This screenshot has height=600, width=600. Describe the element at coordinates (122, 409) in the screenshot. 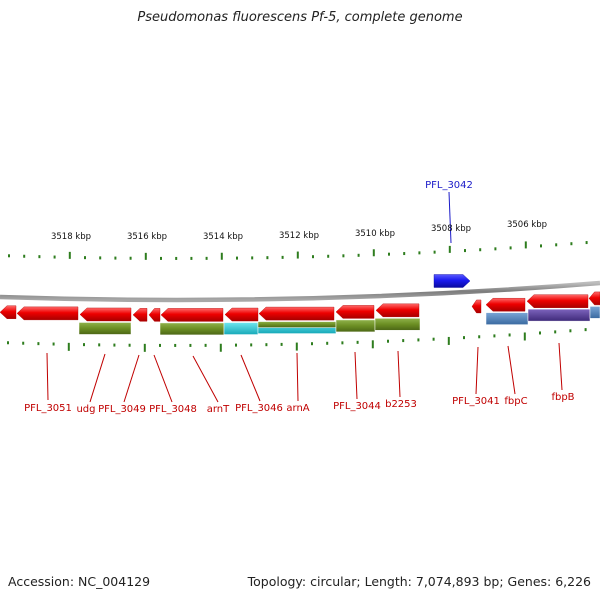

I see `gene-label-PFL_3049: PFL_3049` at that location.